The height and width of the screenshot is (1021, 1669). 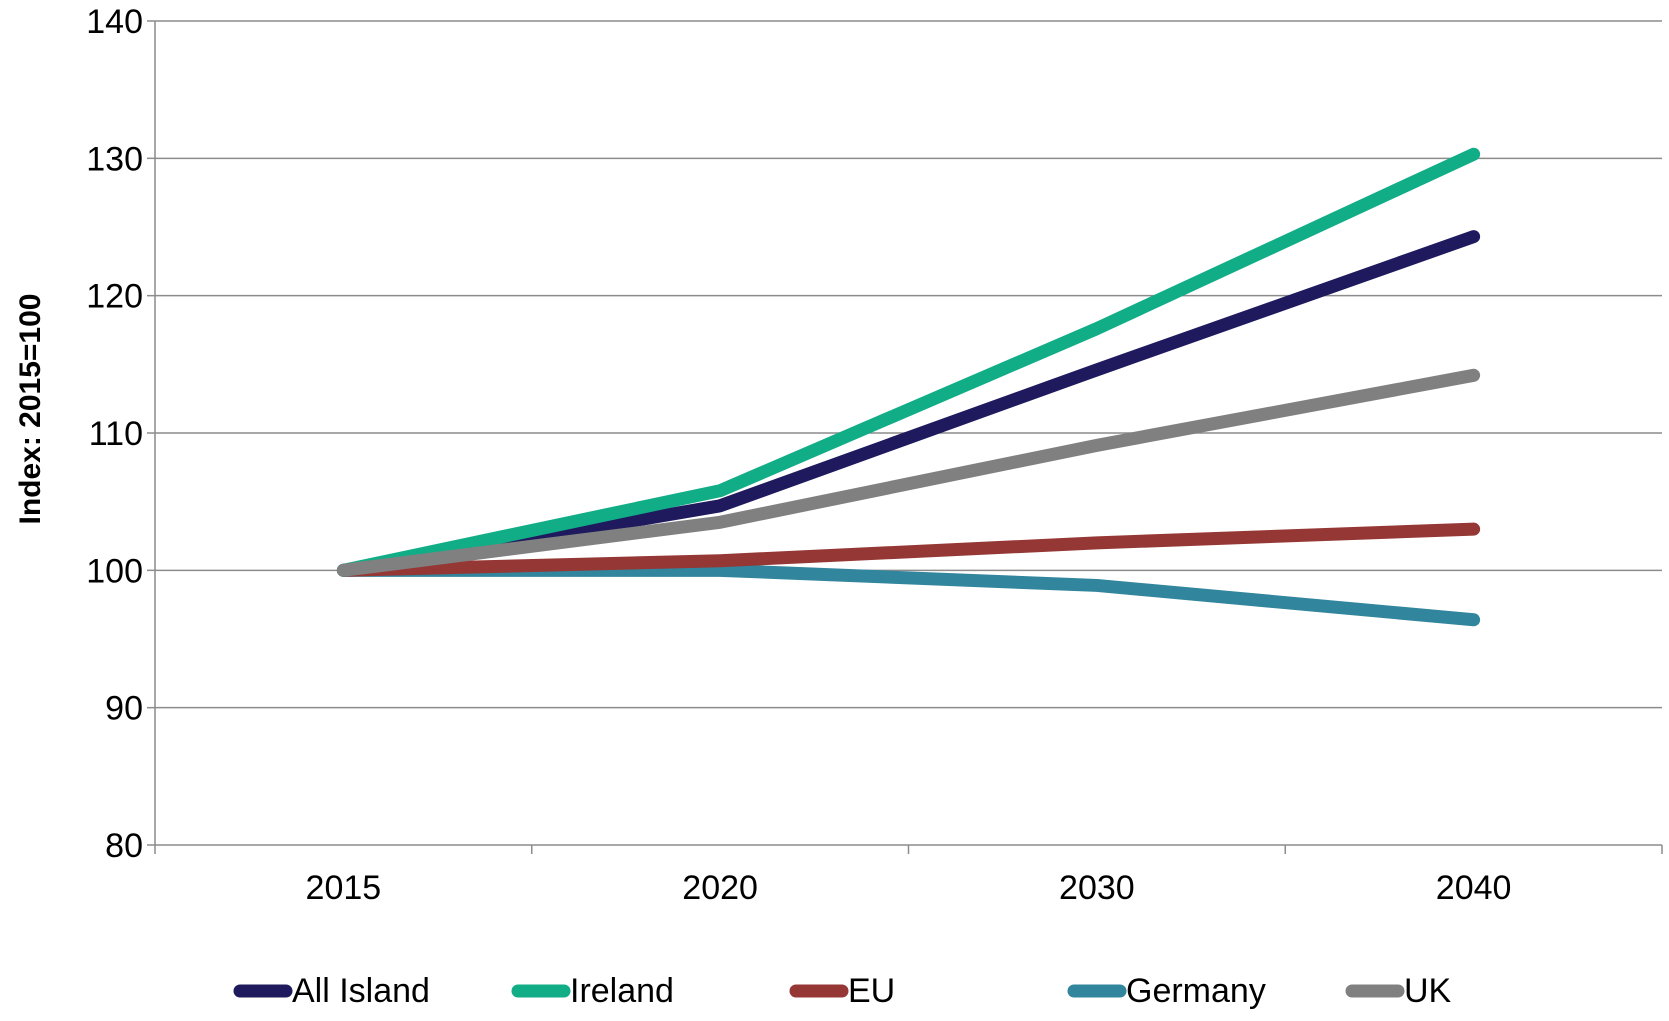 What do you see at coordinates (720, 888) in the screenshot?
I see `x-tick-label: 2020` at bounding box center [720, 888].